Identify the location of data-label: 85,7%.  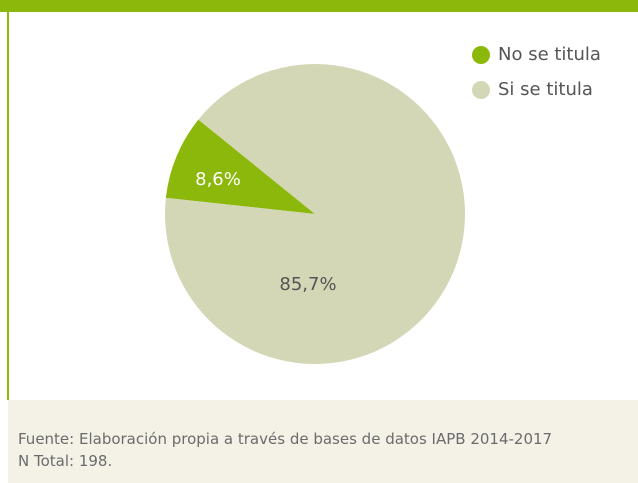
(307, 284).